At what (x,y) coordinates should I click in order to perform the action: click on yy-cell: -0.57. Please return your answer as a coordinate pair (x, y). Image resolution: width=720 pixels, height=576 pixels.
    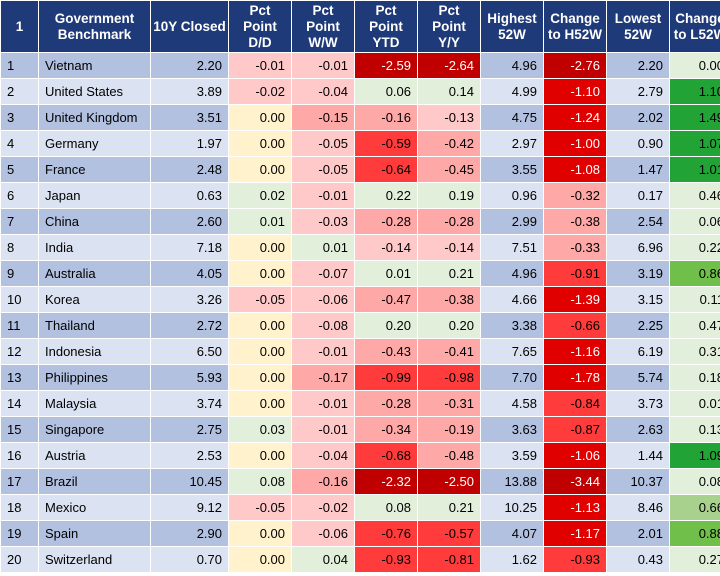
    Looking at the image, I should click on (449, 533).